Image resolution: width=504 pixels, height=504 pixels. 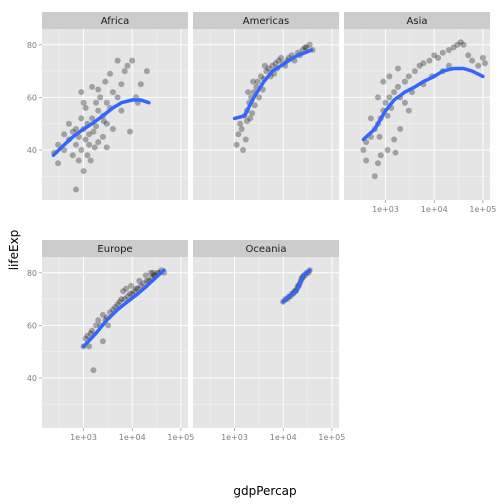 I want to click on x-axis-title: gdpPercap, so click(x=264, y=491).